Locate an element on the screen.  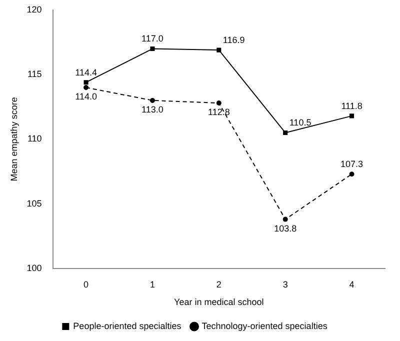
legend-label: Technology-oriented specialties is located at coordinates (265, 325).